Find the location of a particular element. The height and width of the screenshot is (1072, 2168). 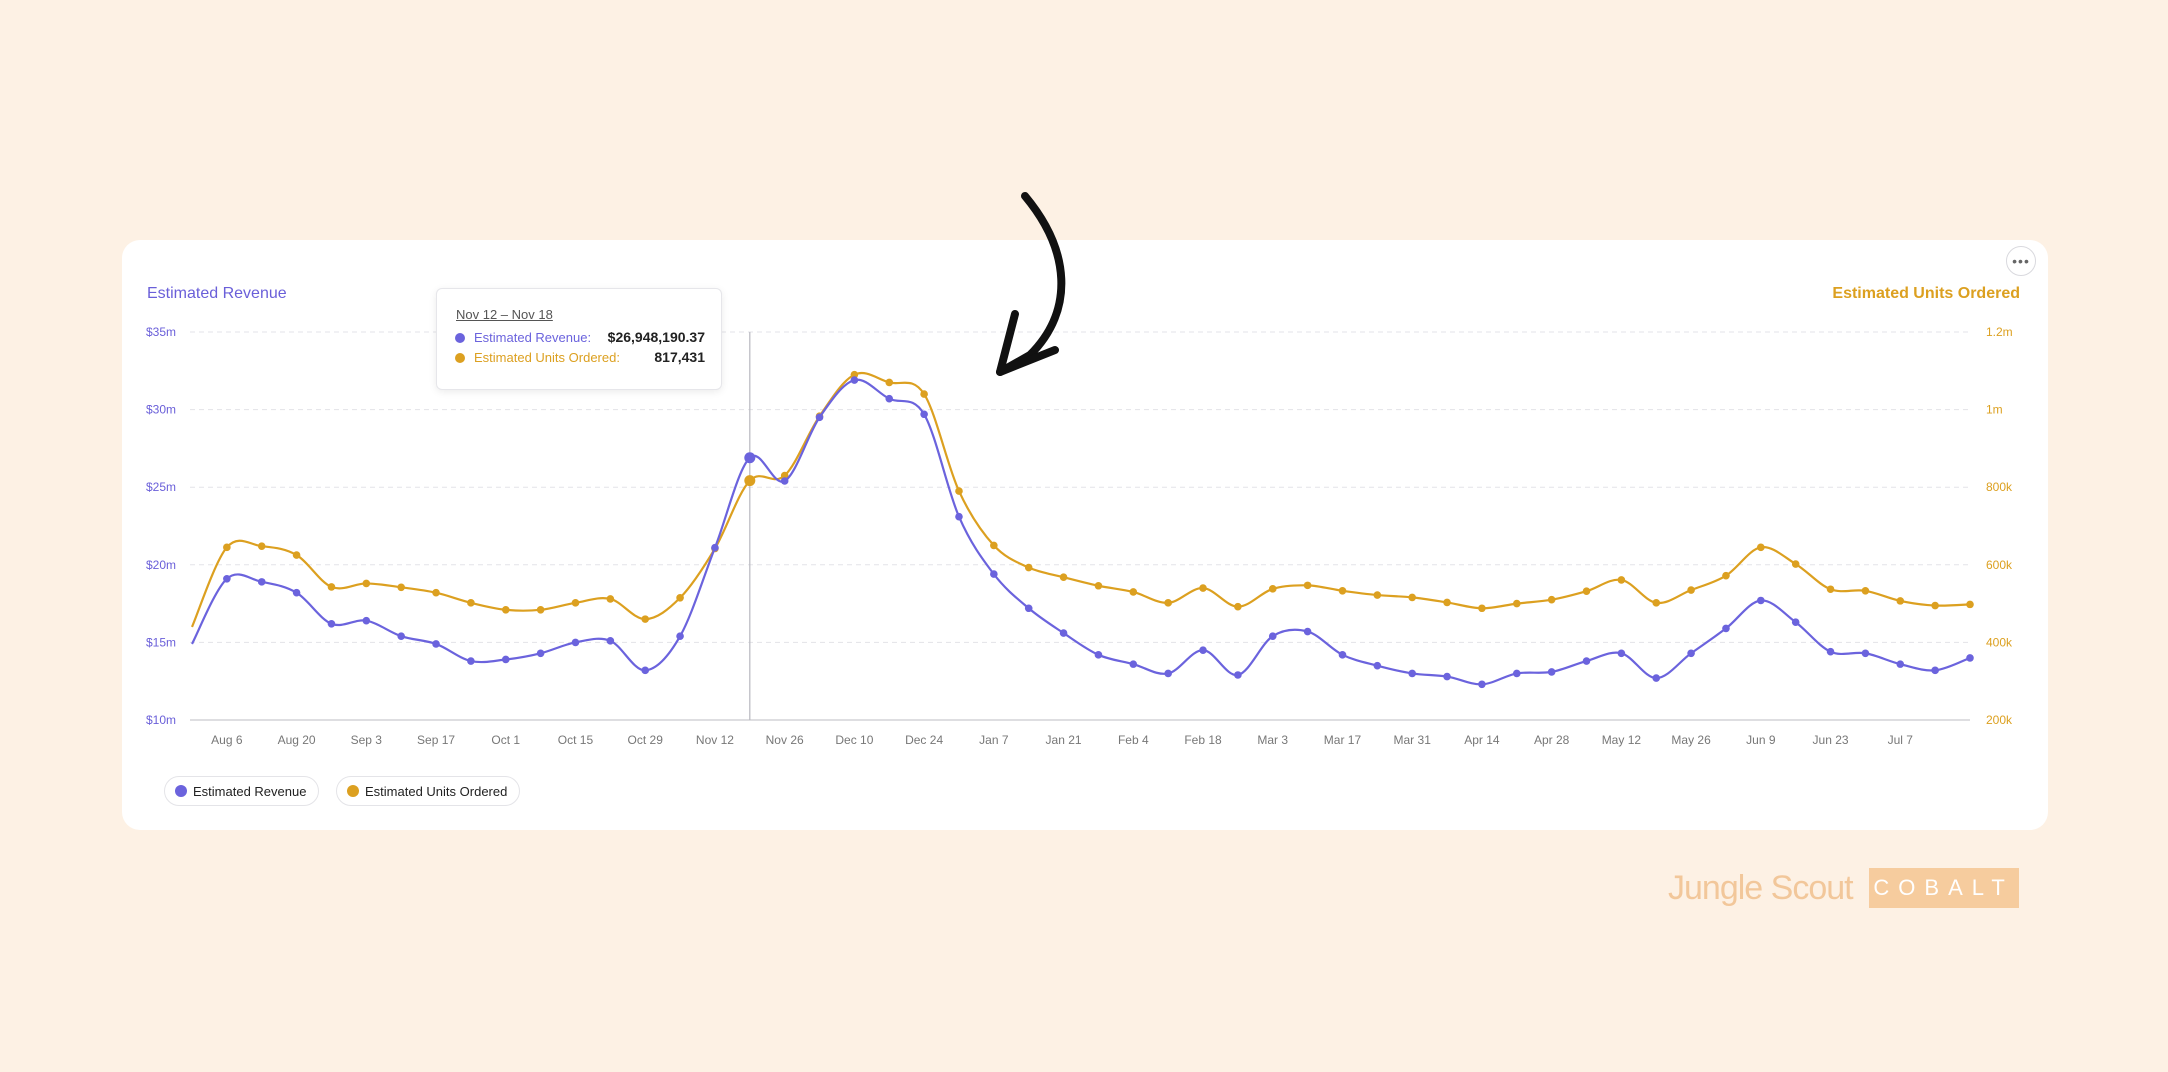

x-tick-label: Oct 1 is located at coordinates (505, 740).